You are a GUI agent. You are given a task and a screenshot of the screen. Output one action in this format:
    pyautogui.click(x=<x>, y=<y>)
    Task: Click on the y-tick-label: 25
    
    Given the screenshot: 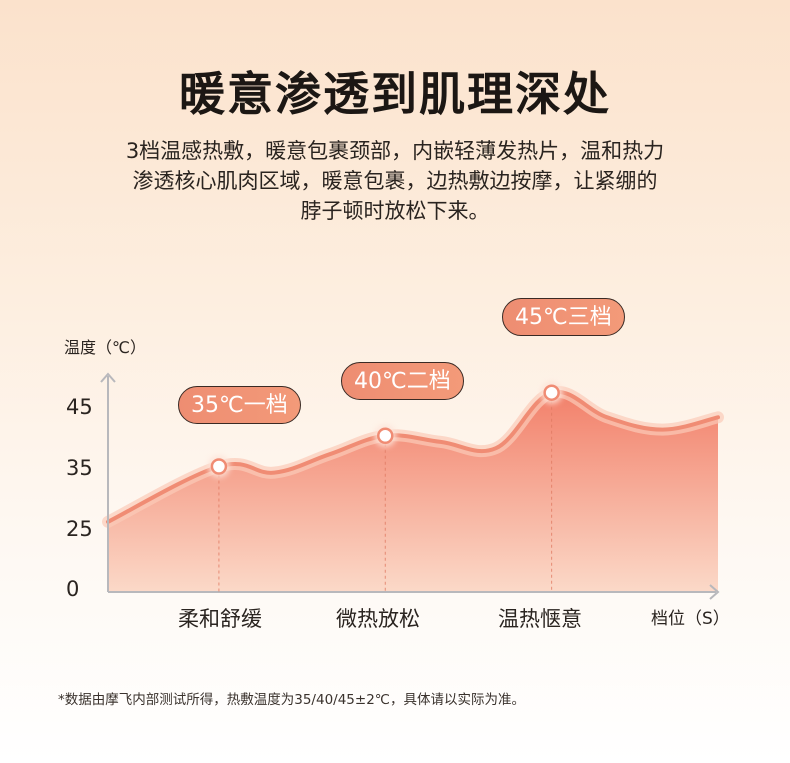 What is the action you would take?
    pyautogui.click(x=79, y=529)
    